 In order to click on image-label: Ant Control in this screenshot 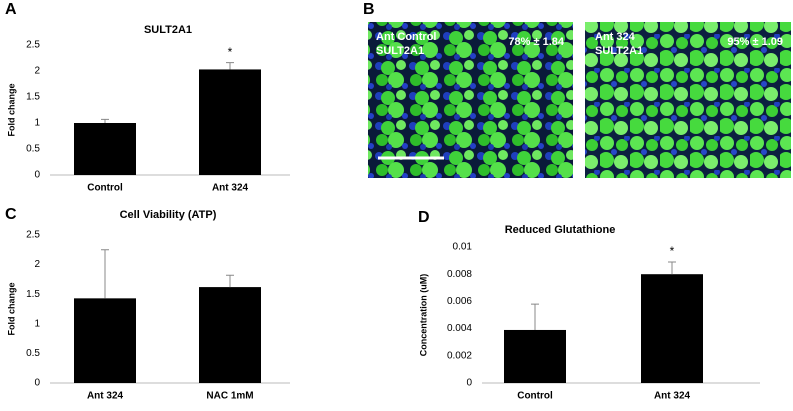, I will do `click(406, 37)`.